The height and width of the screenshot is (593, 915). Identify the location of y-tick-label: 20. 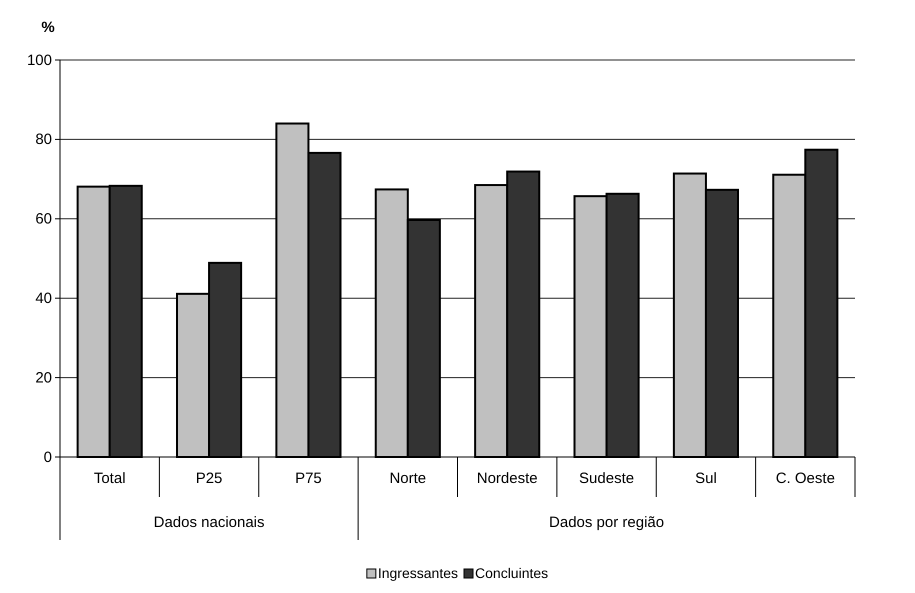
(43, 377).